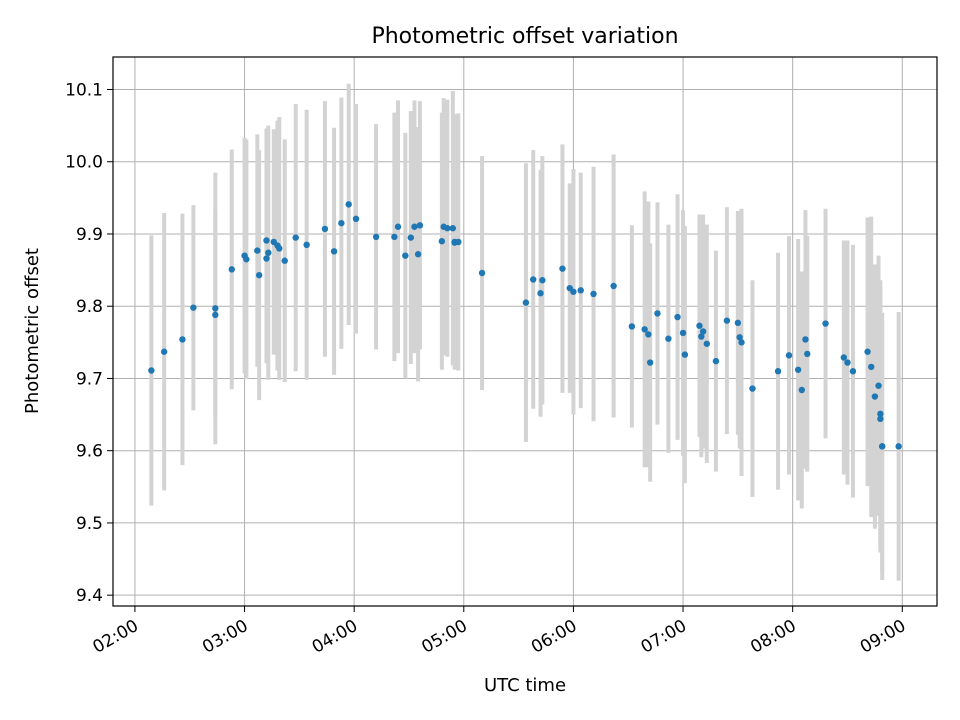 The height and width of the screenshot is (720, 960). I want to click on y-axis-label: Photometric offset, so click(32, 331).